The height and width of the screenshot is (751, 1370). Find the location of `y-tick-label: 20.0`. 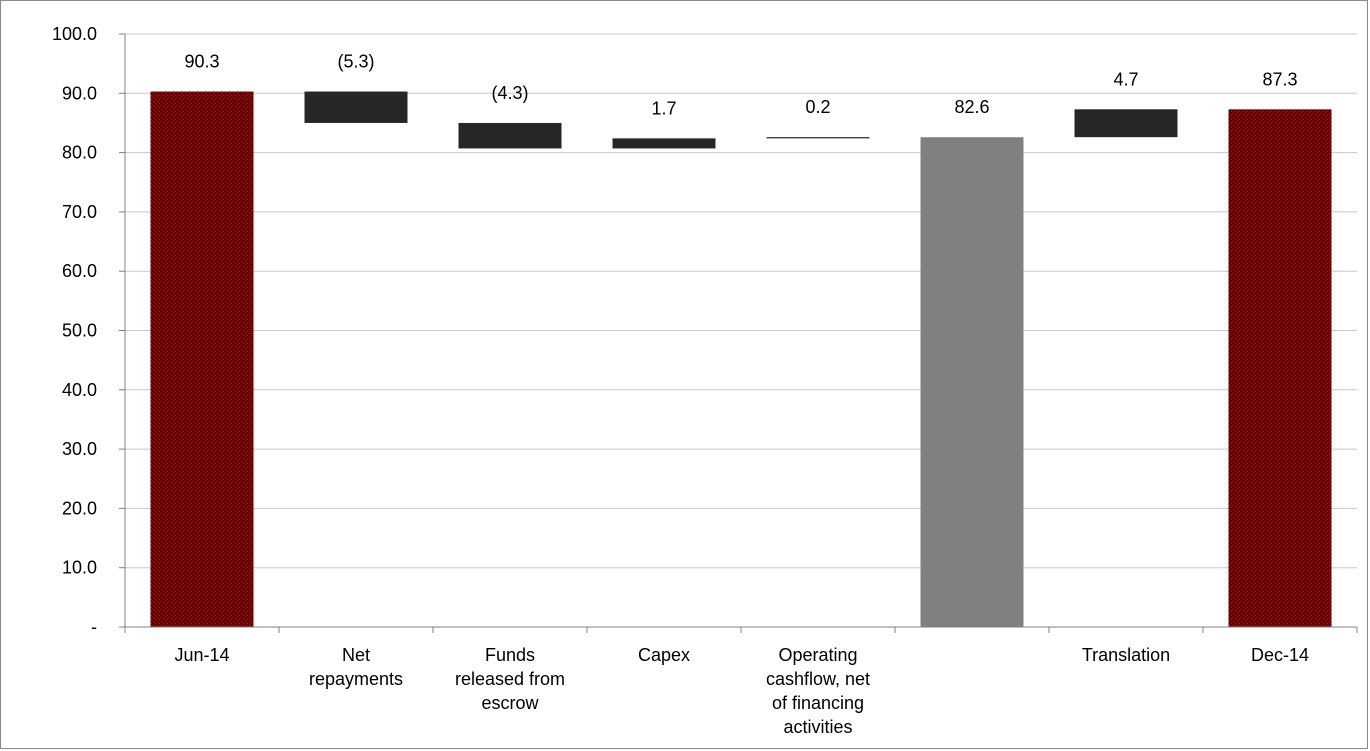

y-tick-label: 20.0 is located at coordinates (79, 508).